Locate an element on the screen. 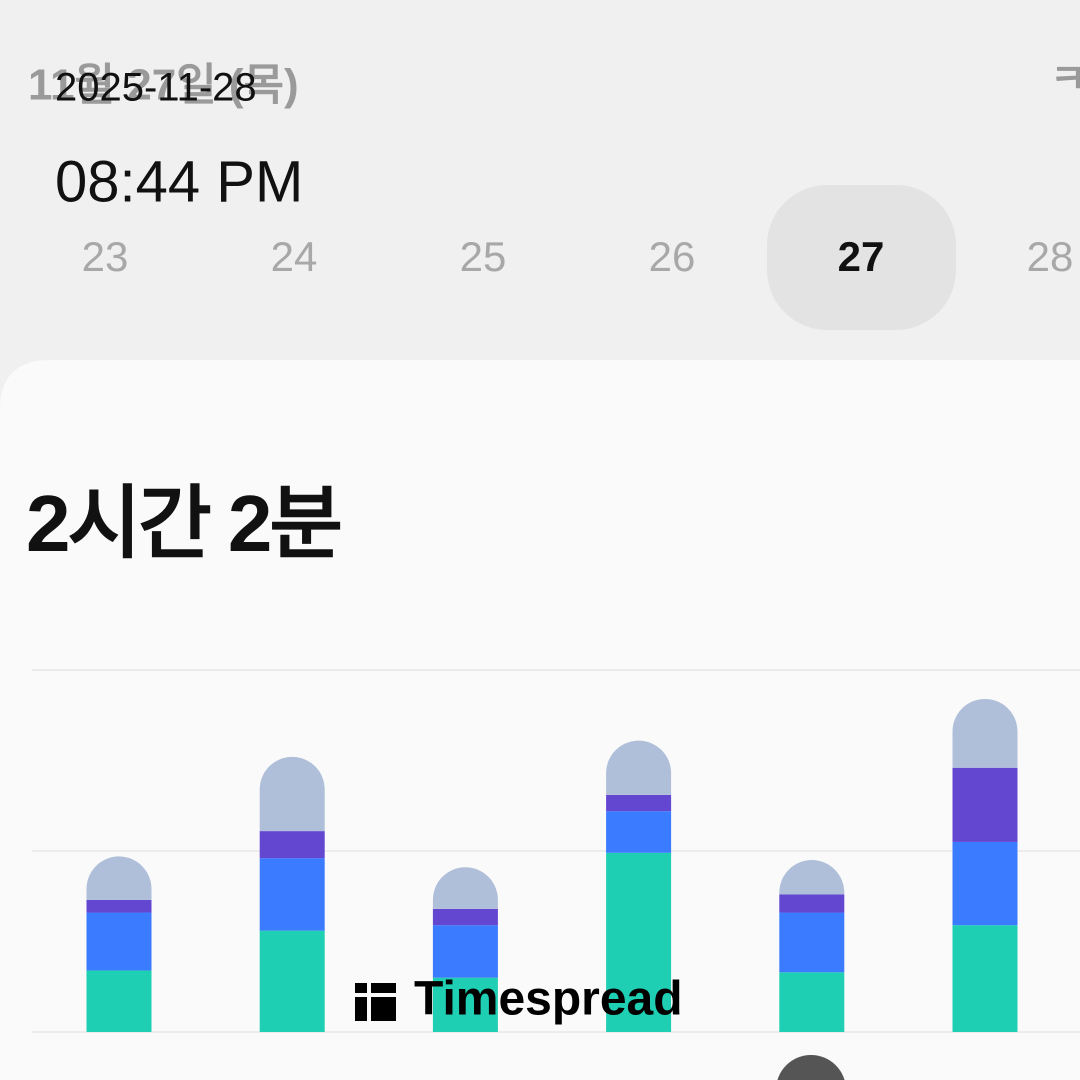  date-selected: 27 is located at coordinates (861, 256).